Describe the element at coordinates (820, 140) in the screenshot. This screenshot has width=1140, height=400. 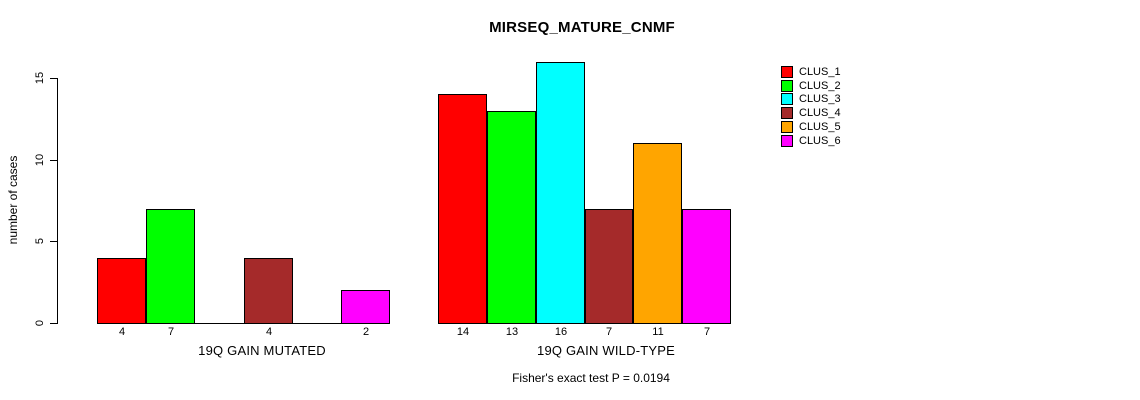
I see `legend-label: CLUS_6` at that location.